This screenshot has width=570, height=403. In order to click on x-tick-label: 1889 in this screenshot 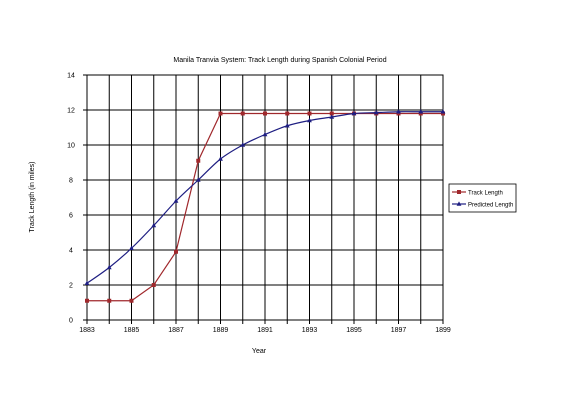, I will do `click(221, 330)`.